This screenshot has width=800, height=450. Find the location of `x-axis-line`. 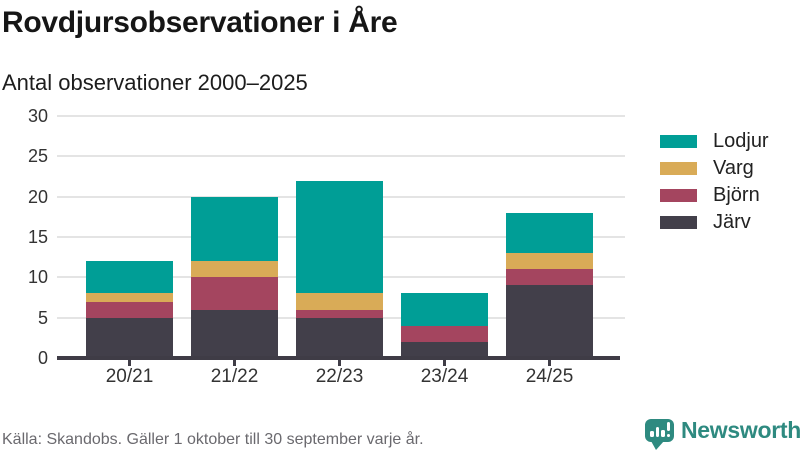

x-axis-line is located at coordinates (338, 358).